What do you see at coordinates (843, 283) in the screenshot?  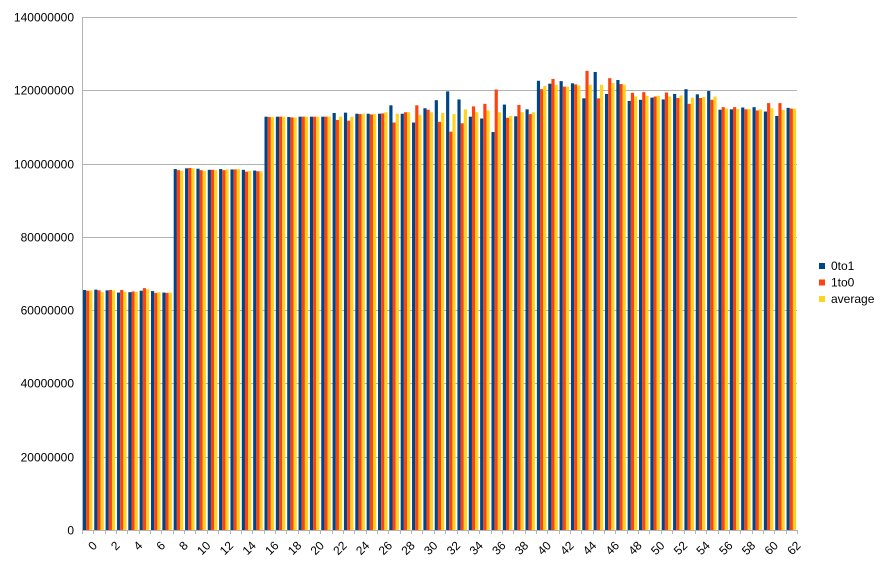 I see `legend-label-1to0: 1to0` at bounding box center [843, 283].